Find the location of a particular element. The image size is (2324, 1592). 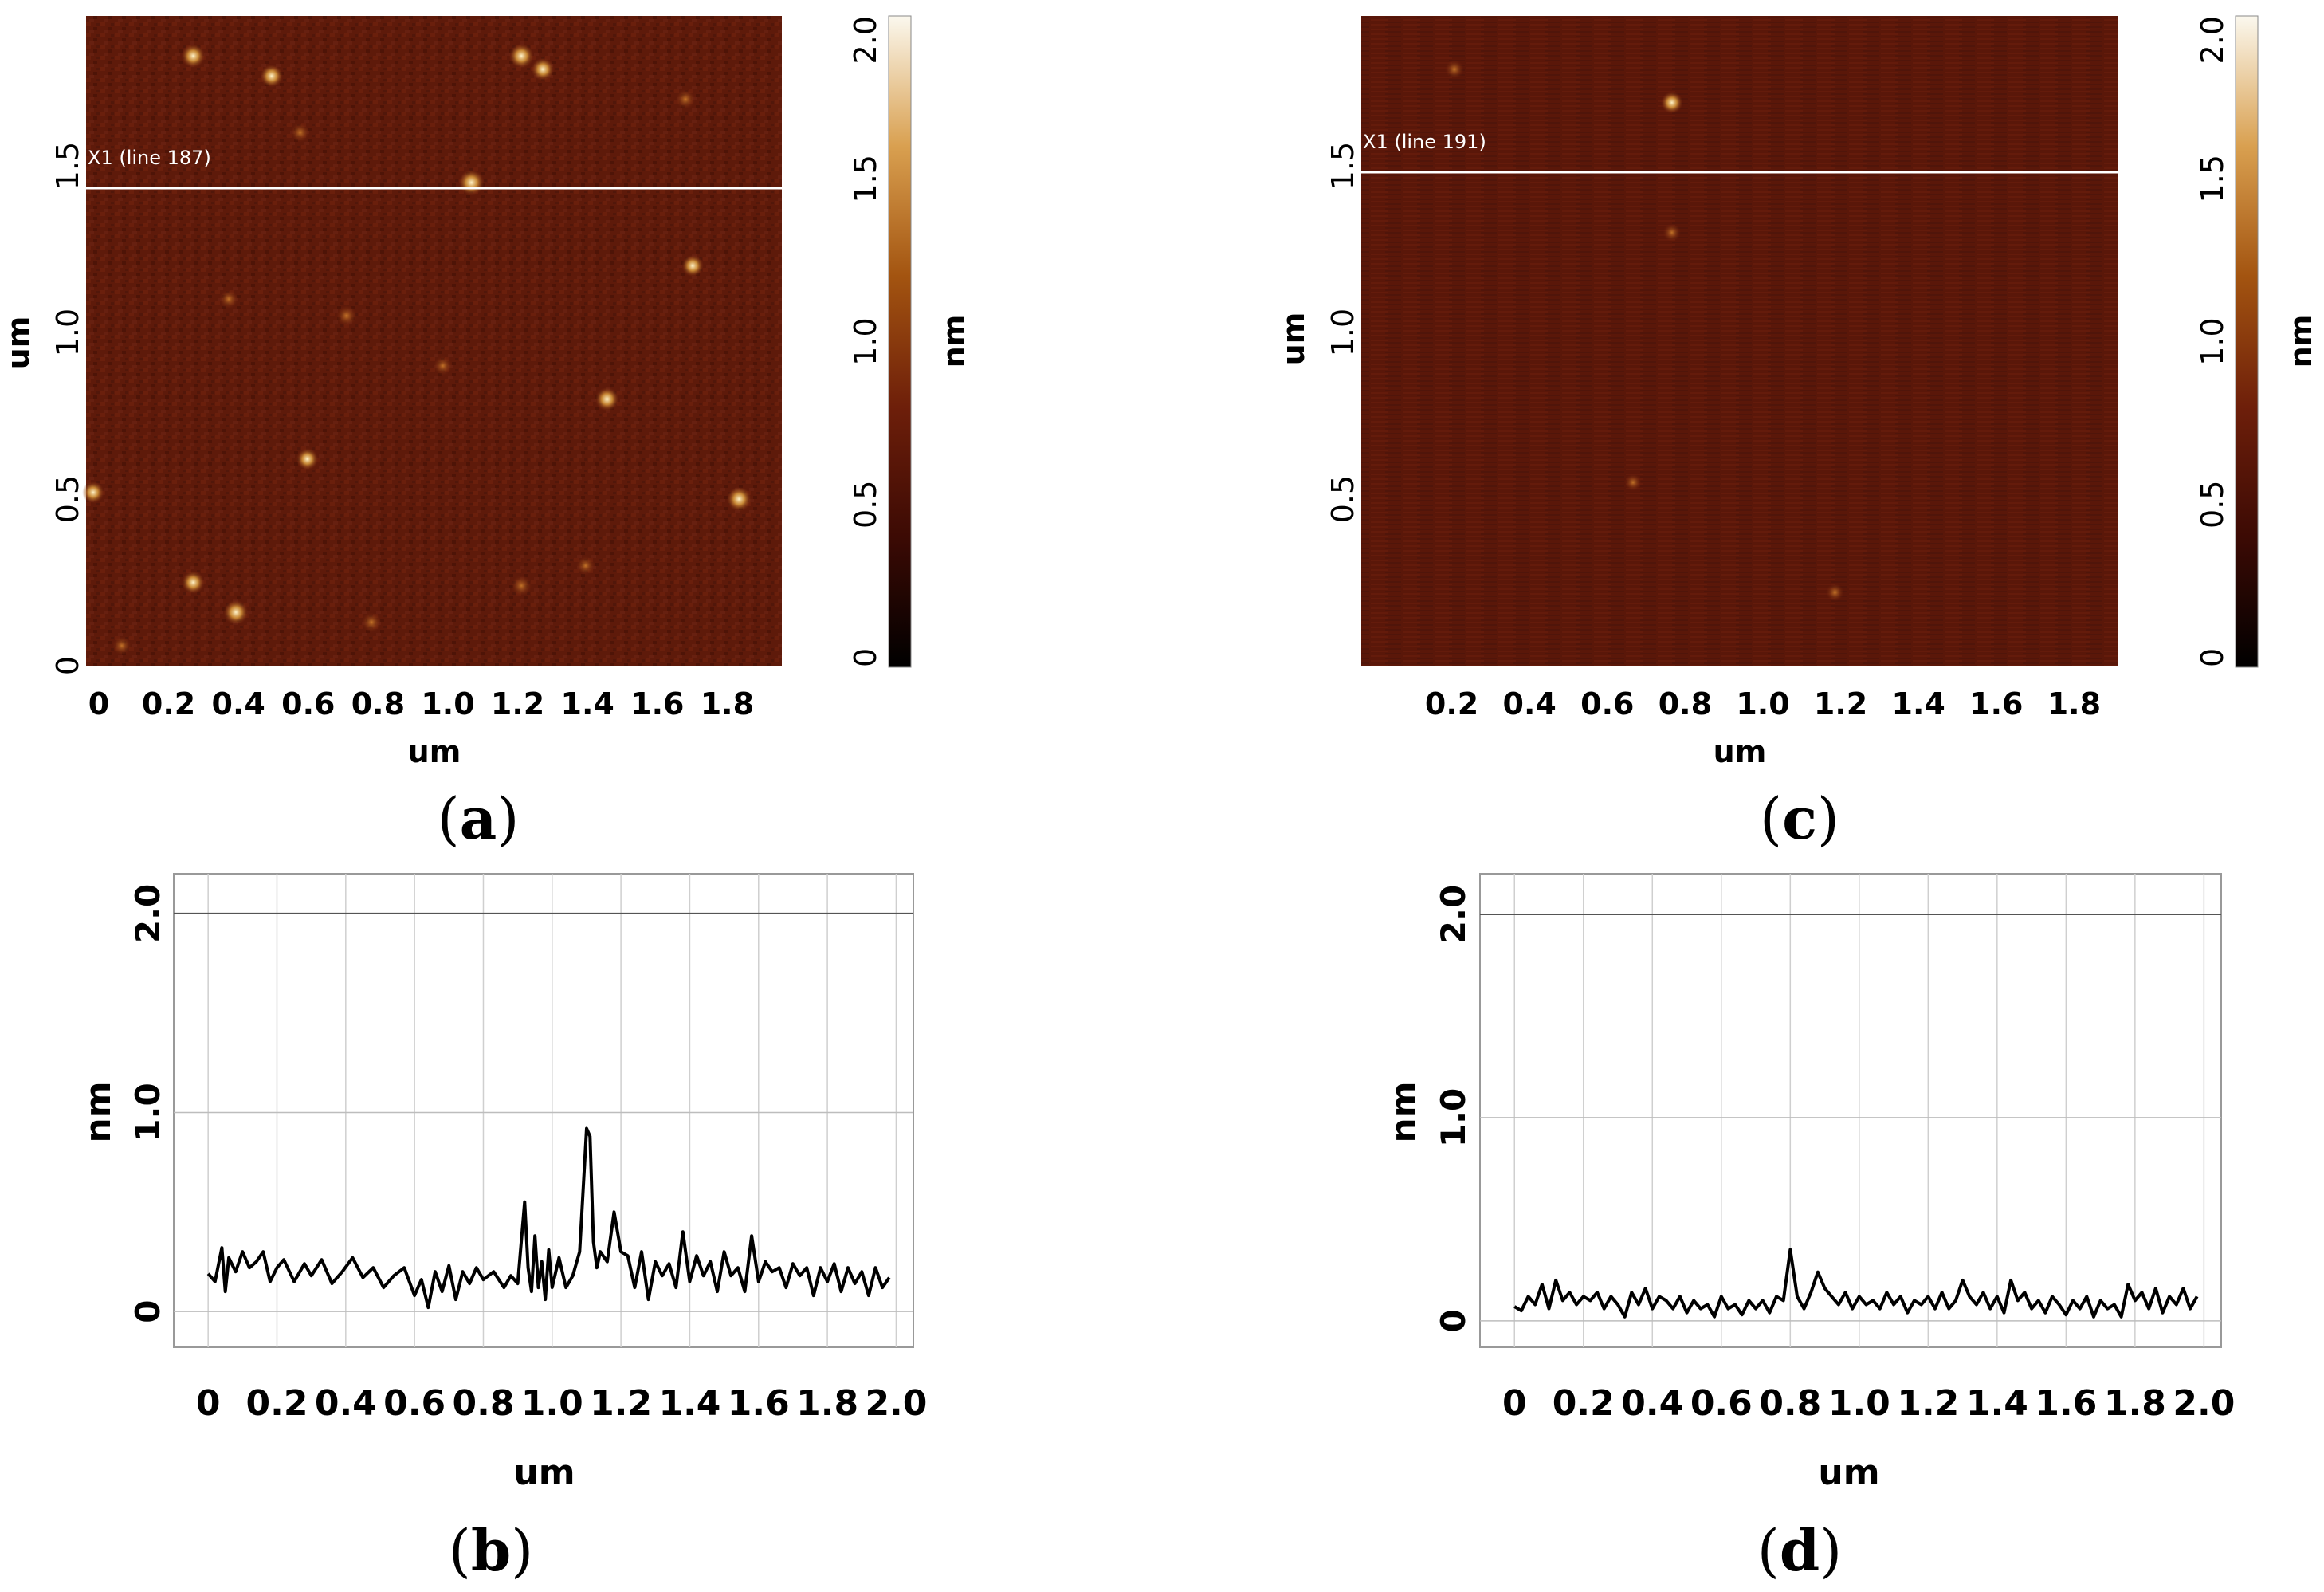

colorbar-tick-label: 0.5 is located at coordinates (865, 505).